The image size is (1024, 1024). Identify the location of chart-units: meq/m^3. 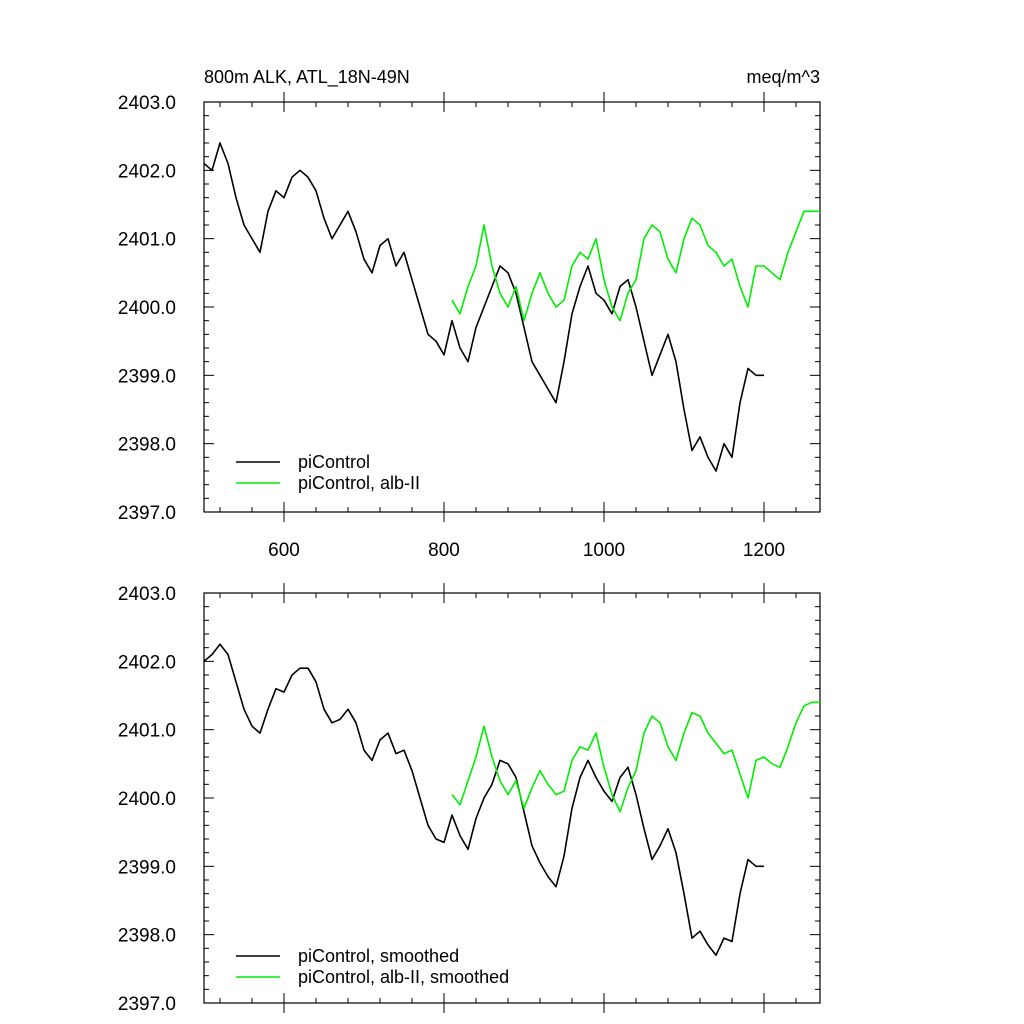
(783, 77).